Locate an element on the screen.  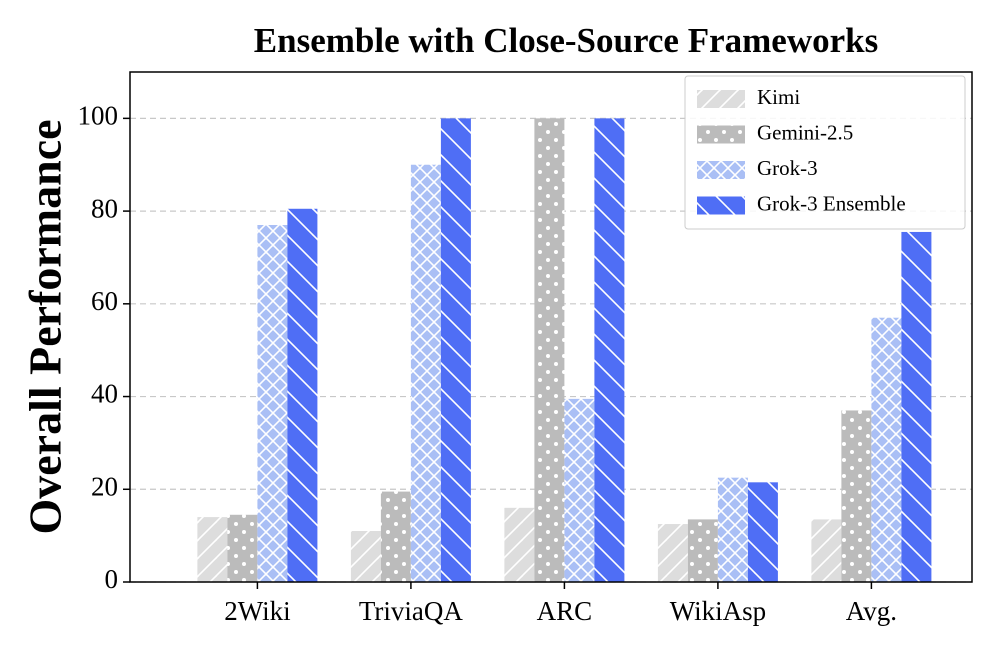
y-tick-label: 60 is located at coordinates (104, 301).